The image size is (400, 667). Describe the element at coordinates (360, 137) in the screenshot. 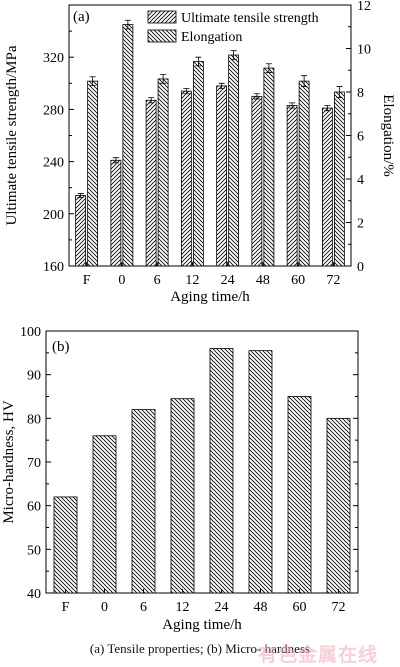

I see `y-right-tick-label: 6` at that location.